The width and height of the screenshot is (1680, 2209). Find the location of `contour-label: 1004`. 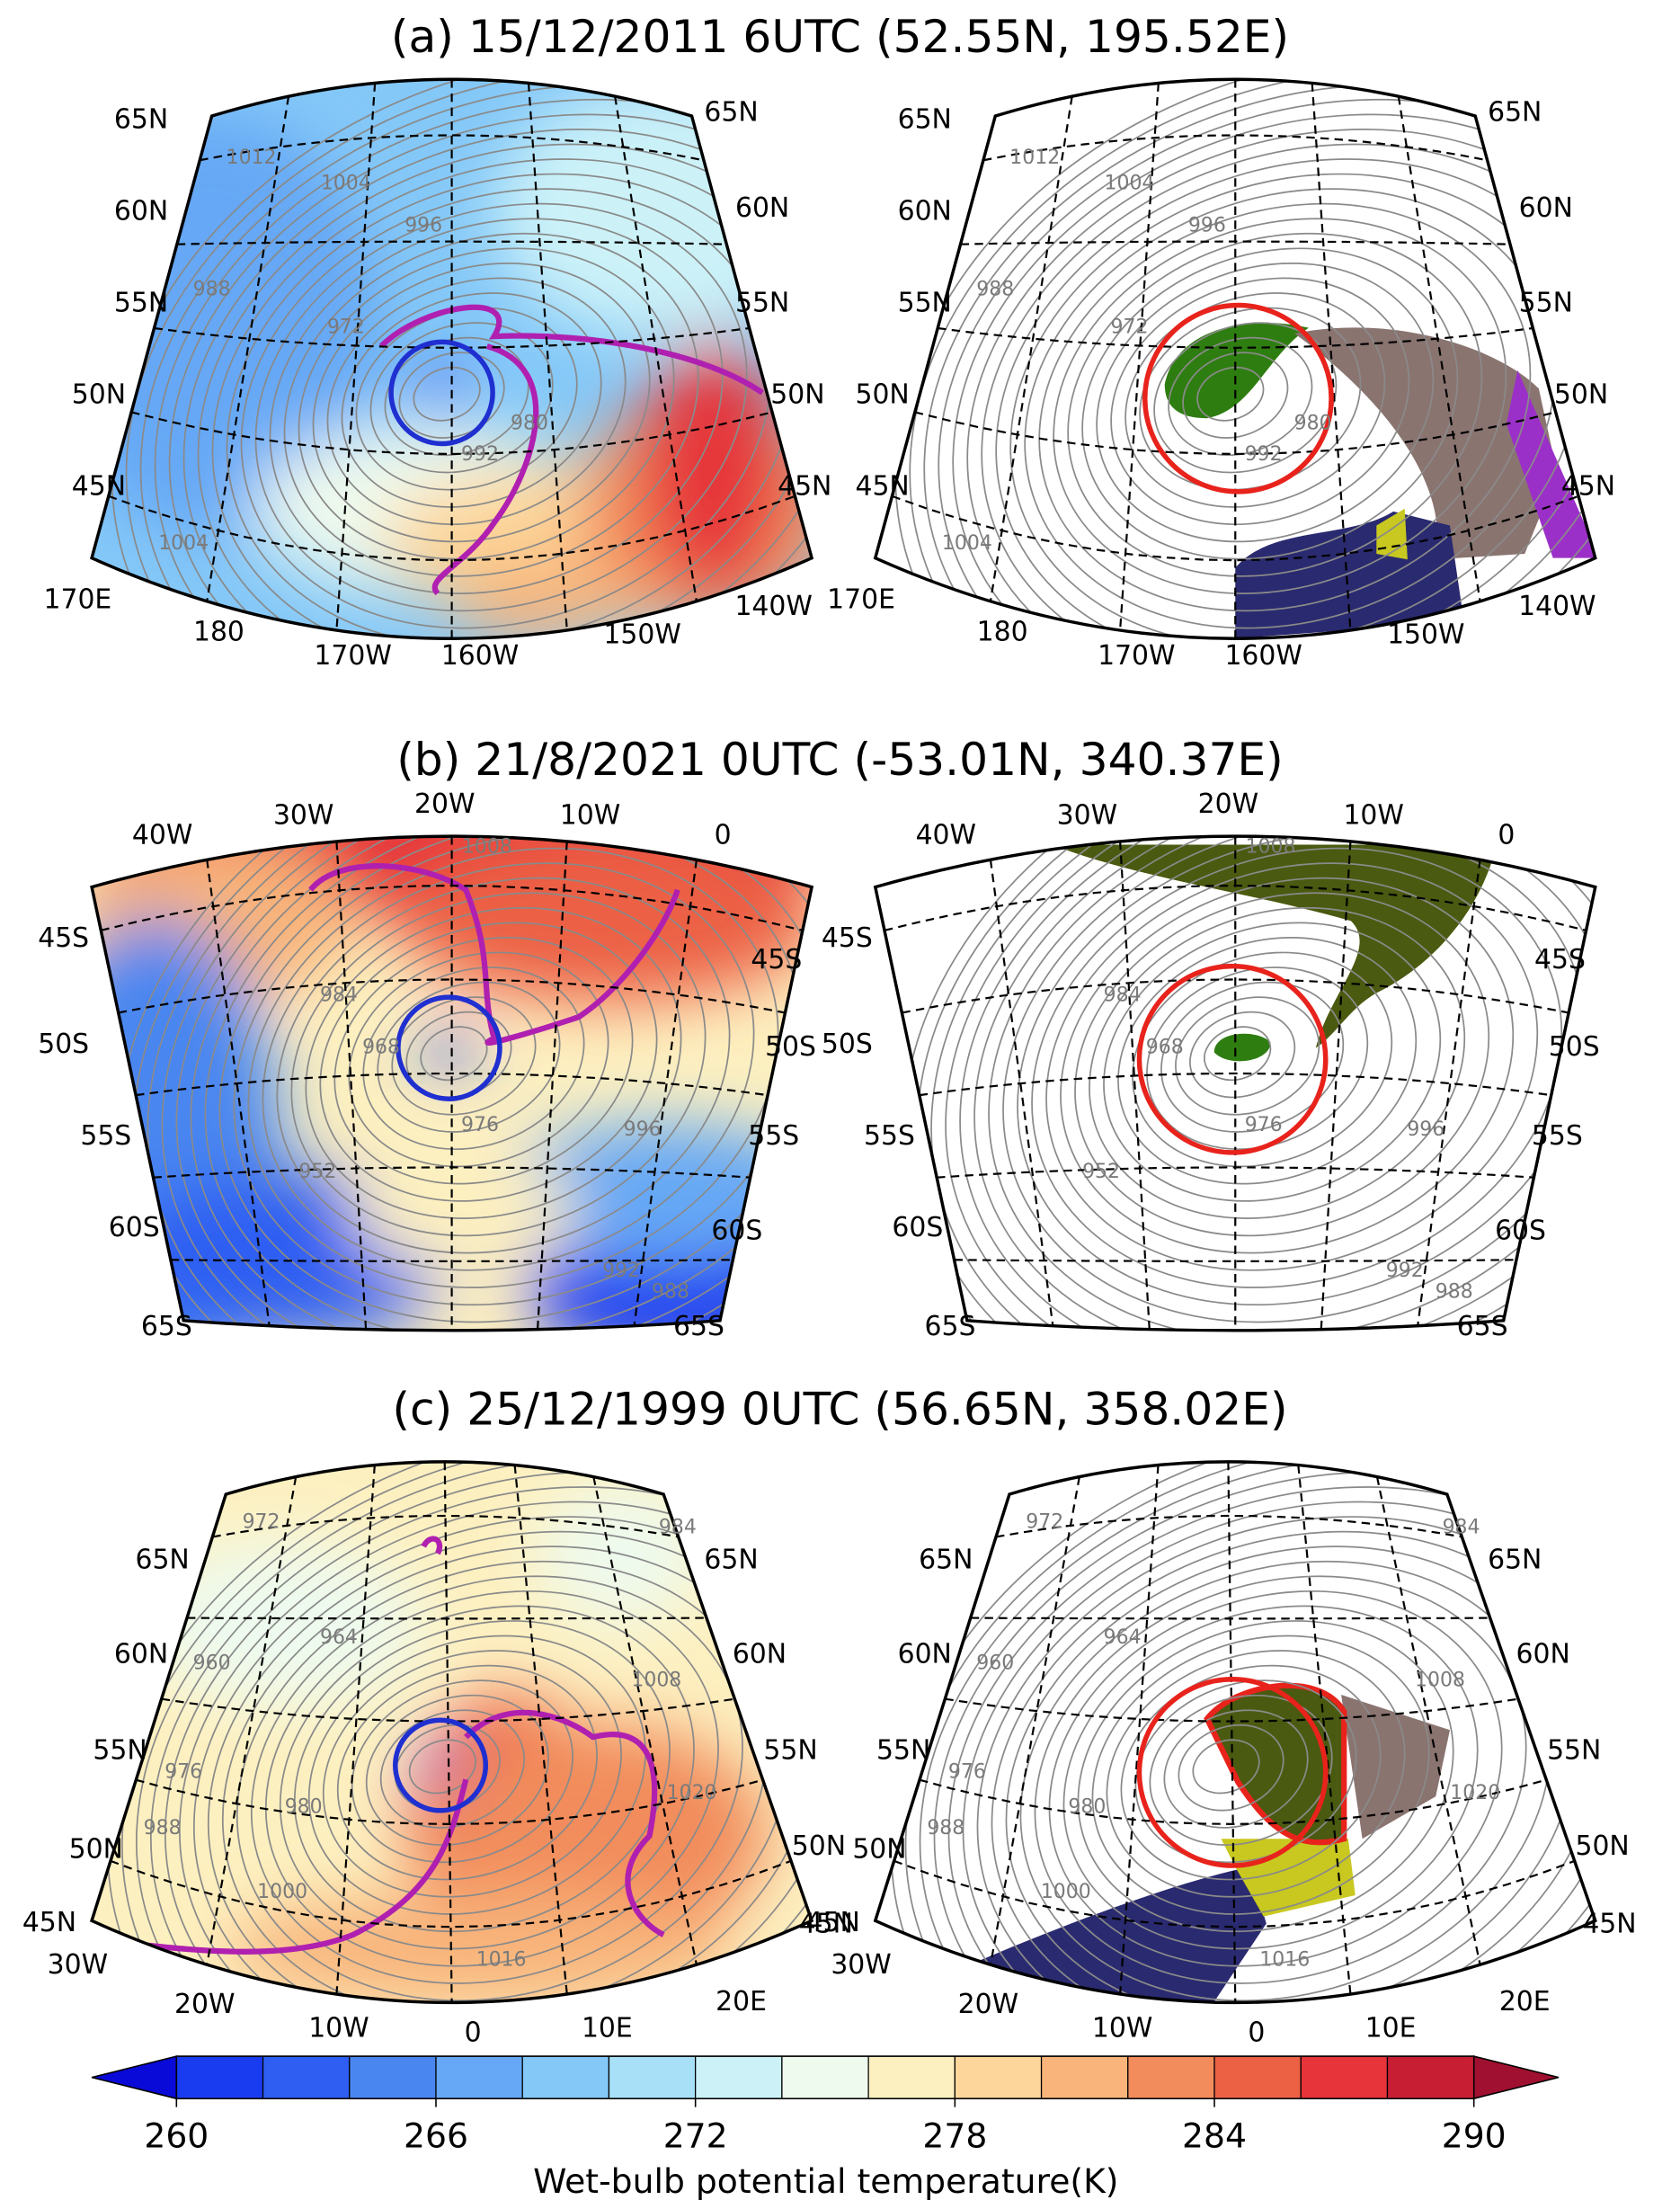

contour-label: 1004 is located at coordinates (183, 543).